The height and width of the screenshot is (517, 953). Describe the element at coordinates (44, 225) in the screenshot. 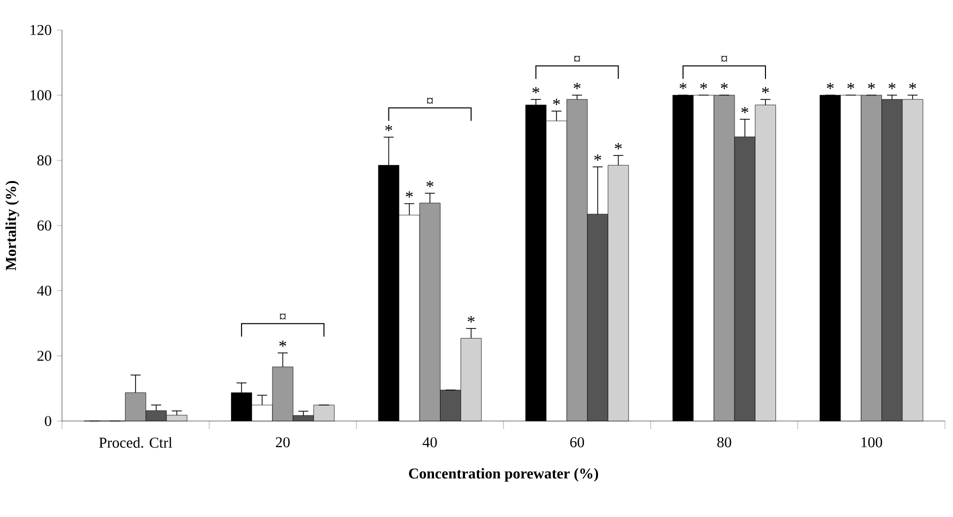

I see `y-tick-label: 60` at that location.